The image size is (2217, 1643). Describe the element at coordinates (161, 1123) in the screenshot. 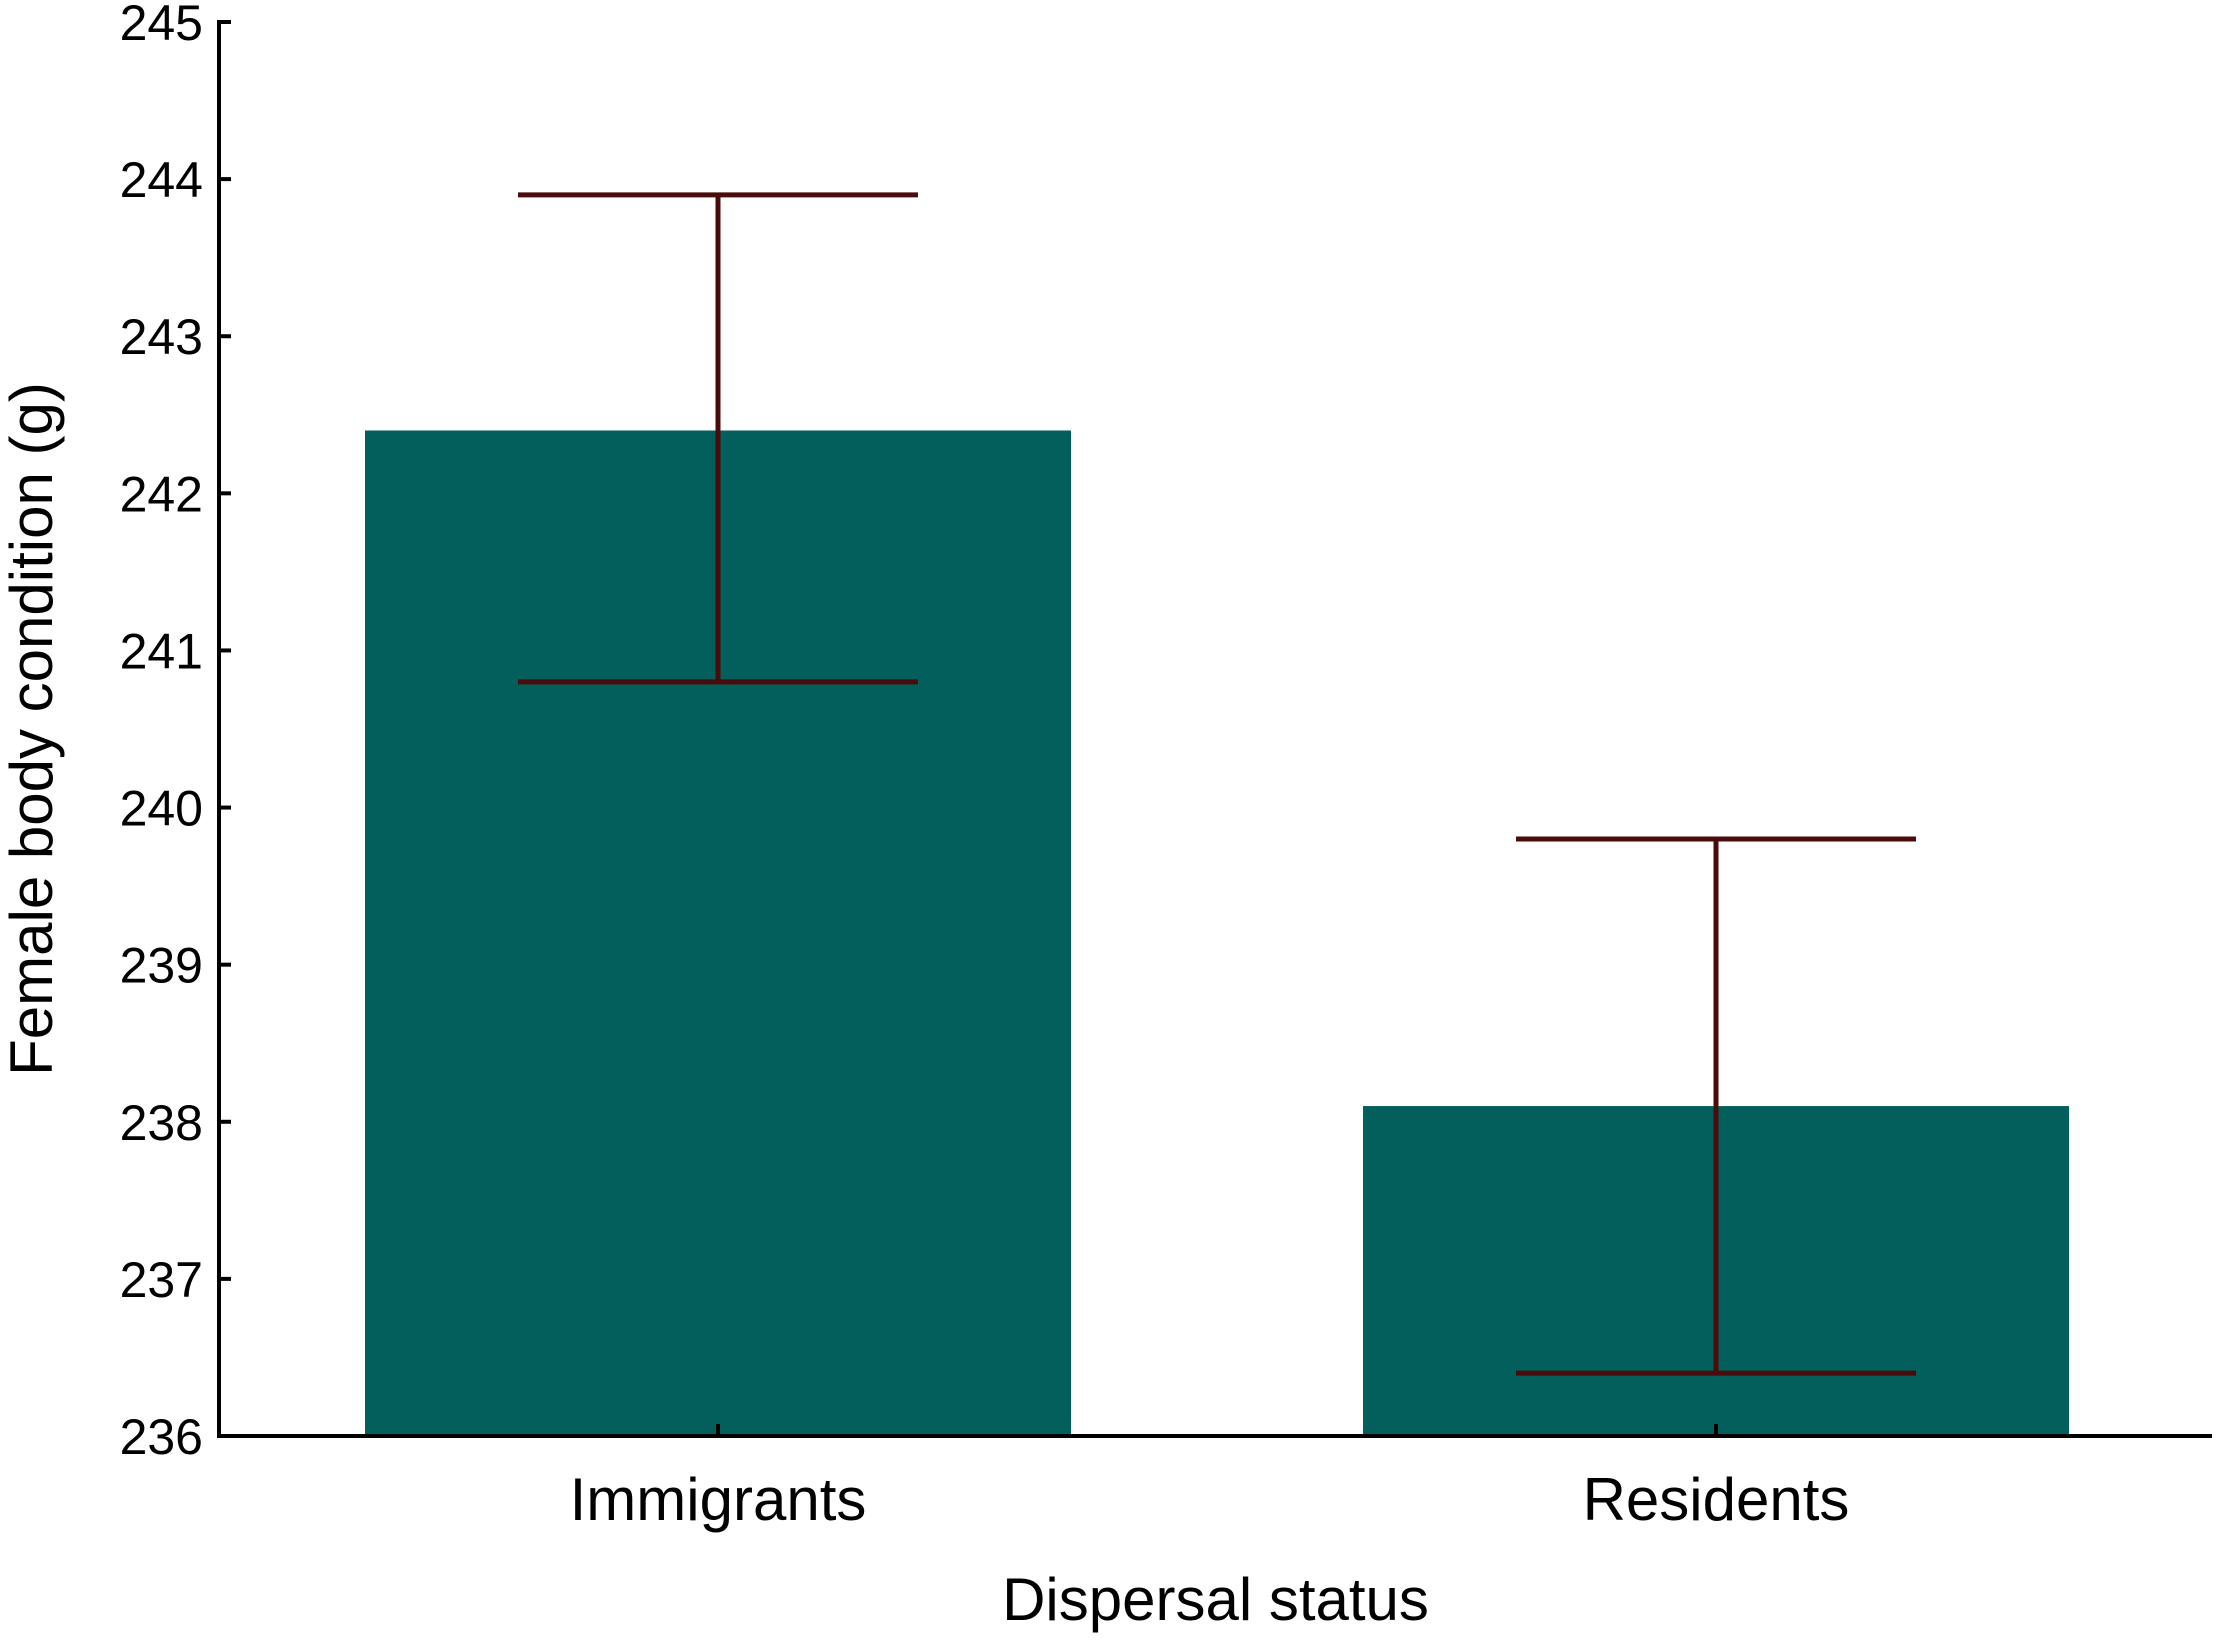

I see `y-tick-label: 238` at that location.